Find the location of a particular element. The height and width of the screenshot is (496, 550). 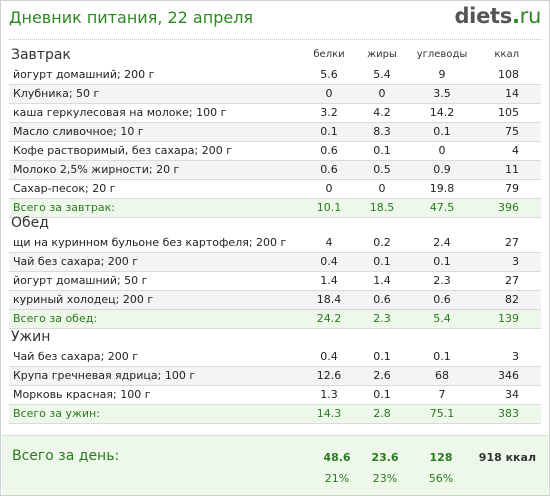

total-label: Всего за обед: is located at coordinates (154, 319).